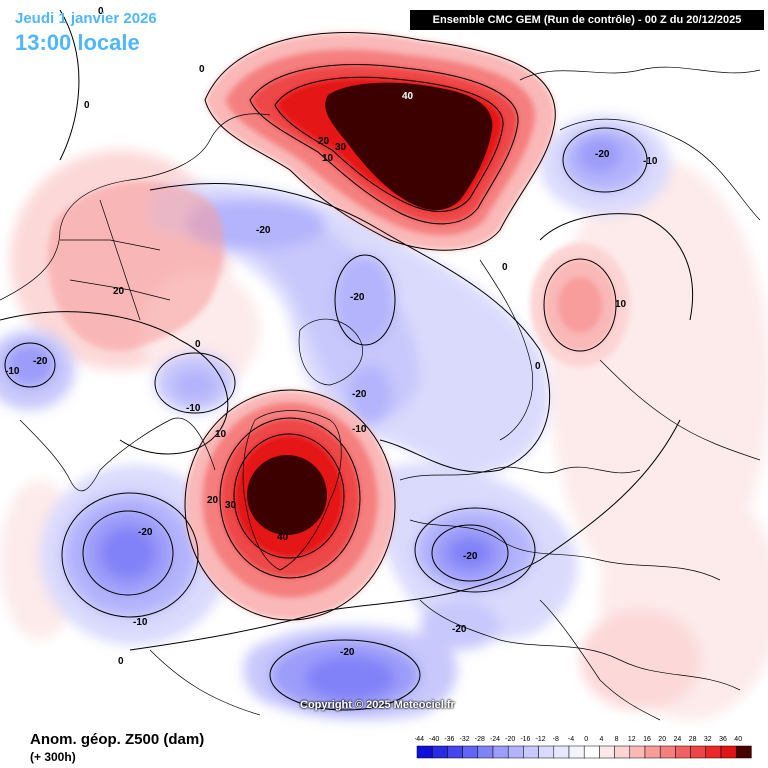 This screenshot has width=768, height=768. Describe the element at coordinates (647, 739) in the screenshot. I see `legend-tick-label: 16` at that location.